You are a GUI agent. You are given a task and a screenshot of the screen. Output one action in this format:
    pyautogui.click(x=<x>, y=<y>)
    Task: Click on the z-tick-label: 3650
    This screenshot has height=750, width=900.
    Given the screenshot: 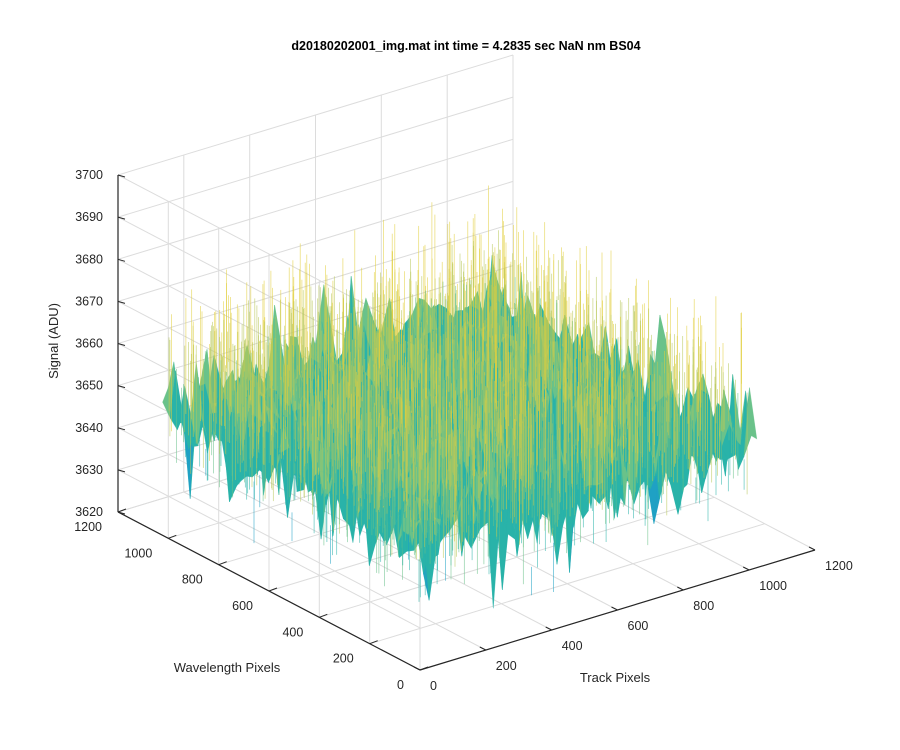 What is the action you would take?
    pyautogui.click(x=89, y=386)
    